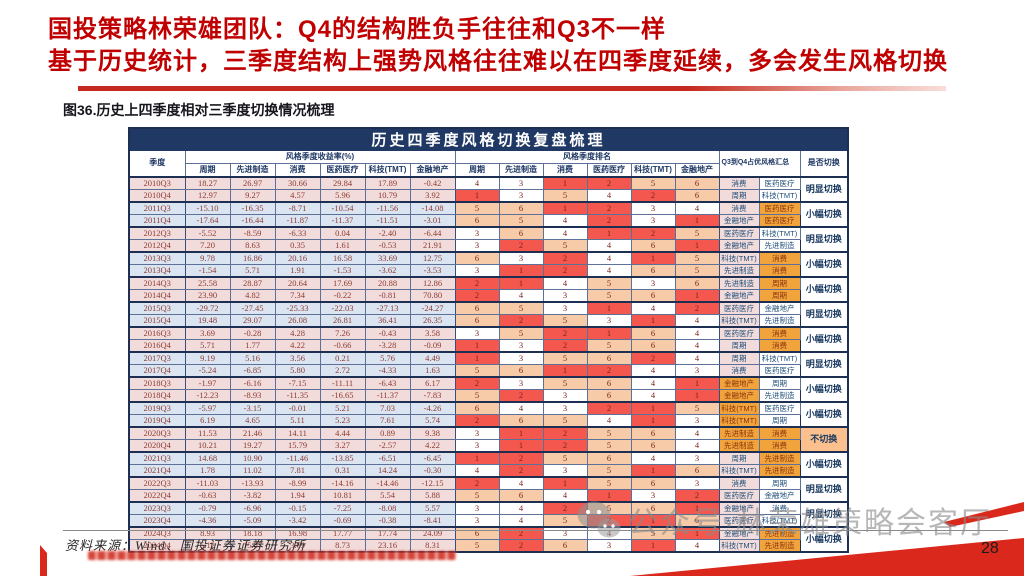  I want to click on summary-style-2-cell: 消费, so click(779, 333).